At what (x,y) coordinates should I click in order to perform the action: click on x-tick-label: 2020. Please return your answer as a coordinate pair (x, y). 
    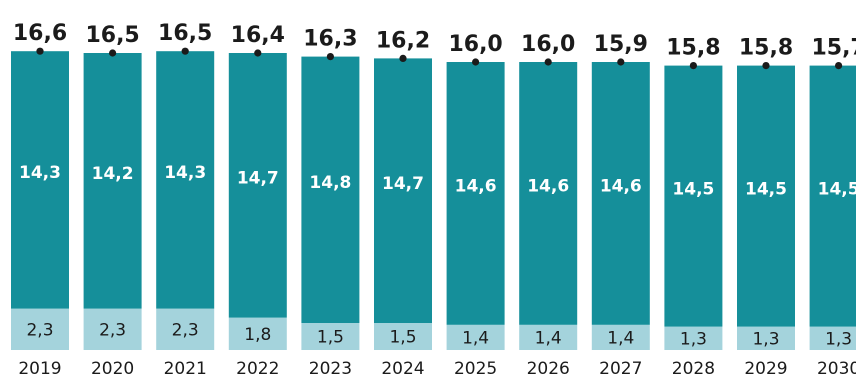
    Looking at the image, I should click on (112, 368).